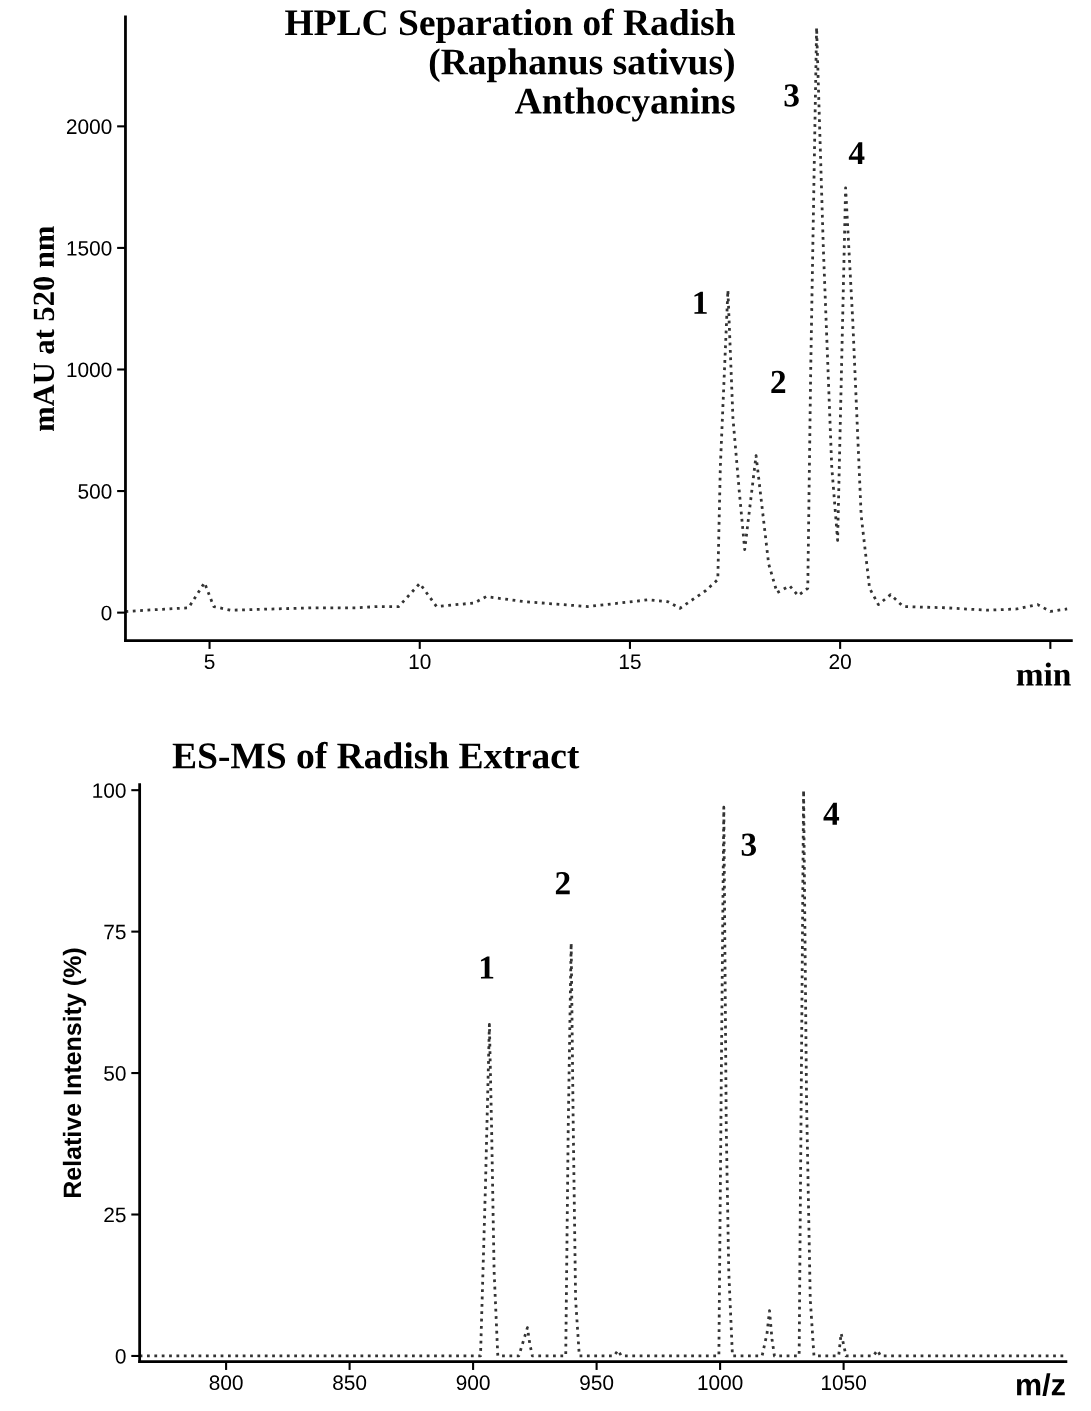 Image resolution: width=1091 pixels, height=1411 pixels. What do you see at coordinates (720, 1383) in the screenshot?
I see `x-tick-label: 1000` at bounding box center [720, 1383].